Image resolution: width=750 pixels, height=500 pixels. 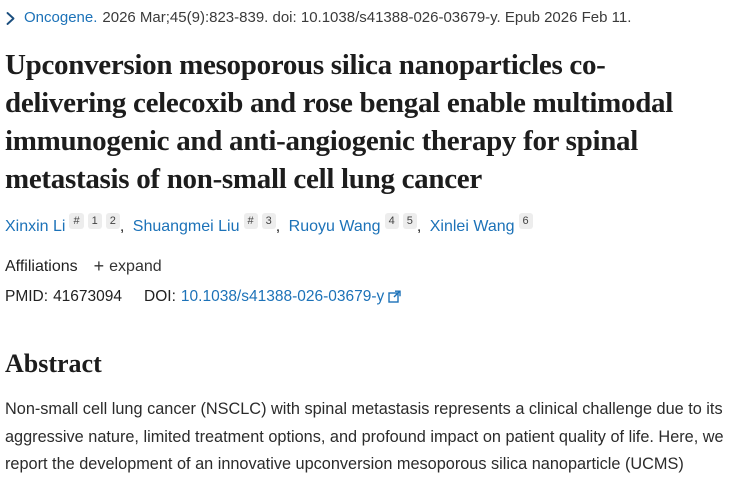 What do you see at coordinates (268, 221) in the screenshot?
I see `author-sup-badge: 3` at bounding box center [268, 221].